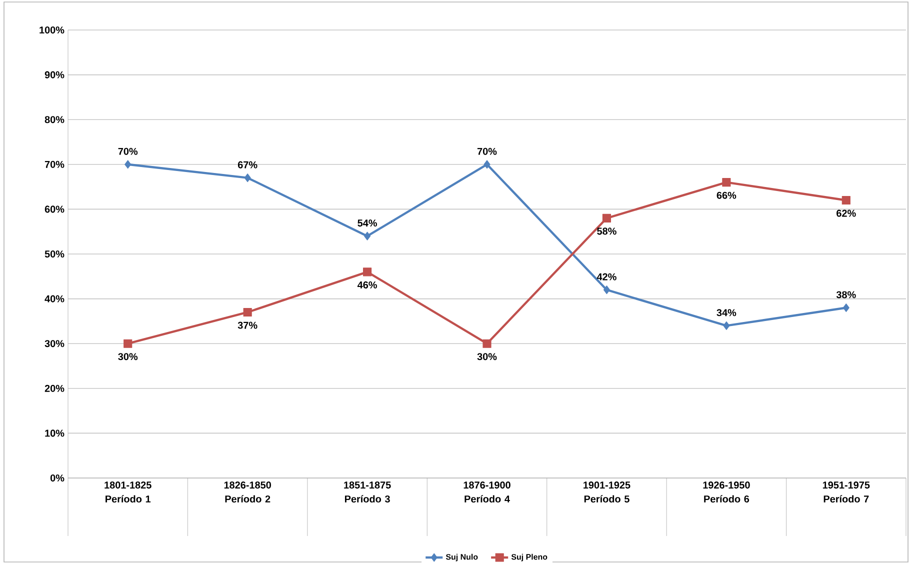  I want to click on y-tick-label: 100%, so click(52, 30).